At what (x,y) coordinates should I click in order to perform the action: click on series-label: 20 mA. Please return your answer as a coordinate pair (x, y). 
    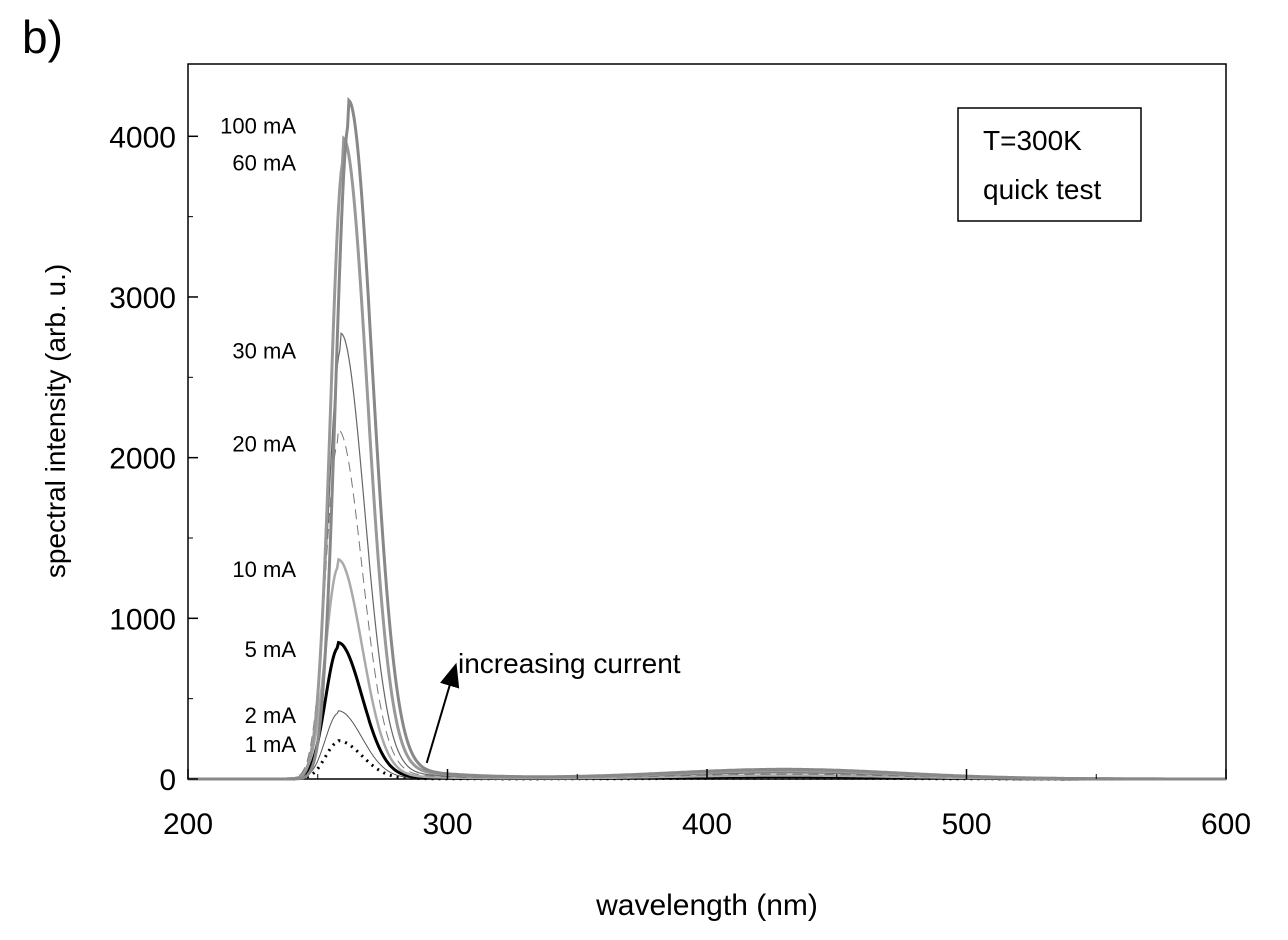
    Looking at the image, I should click on (264, 444).